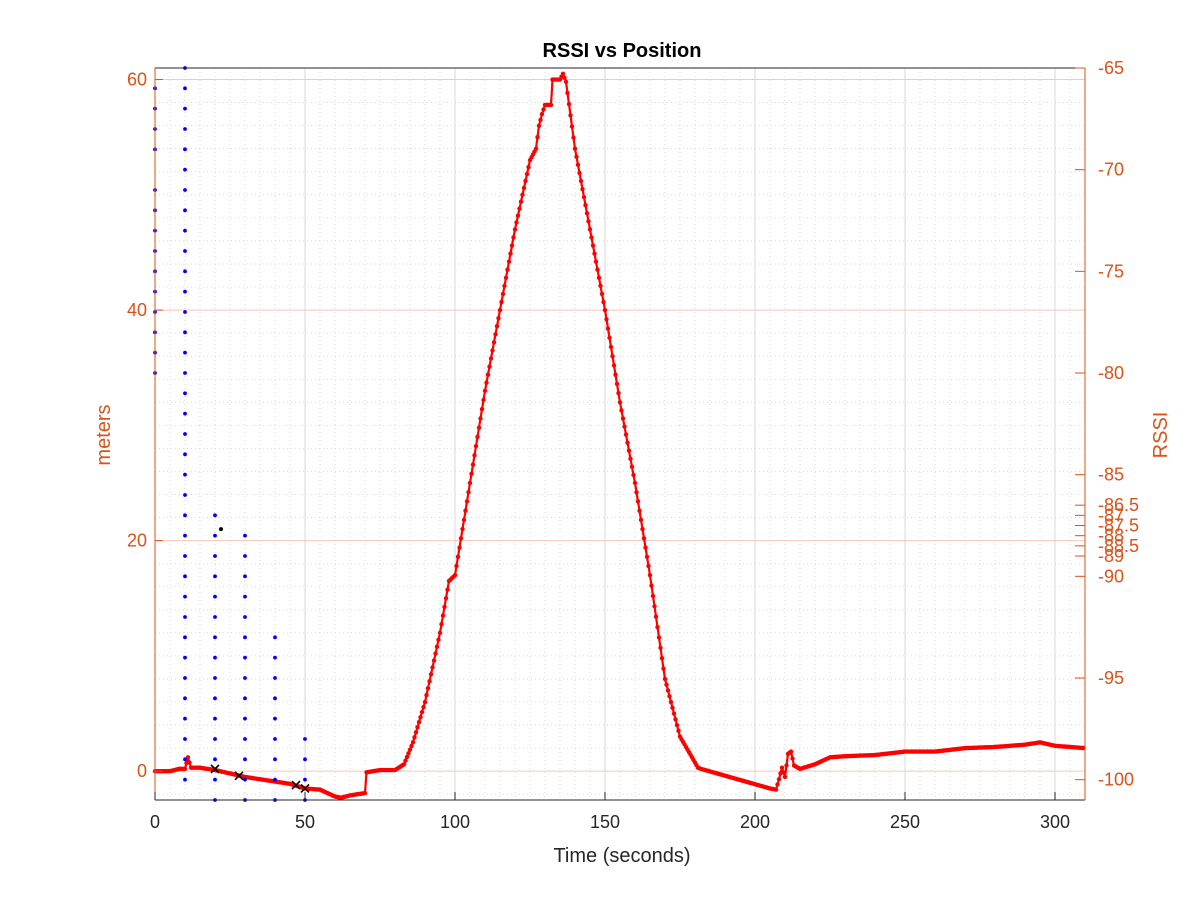 This screenshot has height=900, width=1200. Describe the element at coordinates (1111, 373) in the screenshot. I see `y-right-tick-label: -80` at that location.